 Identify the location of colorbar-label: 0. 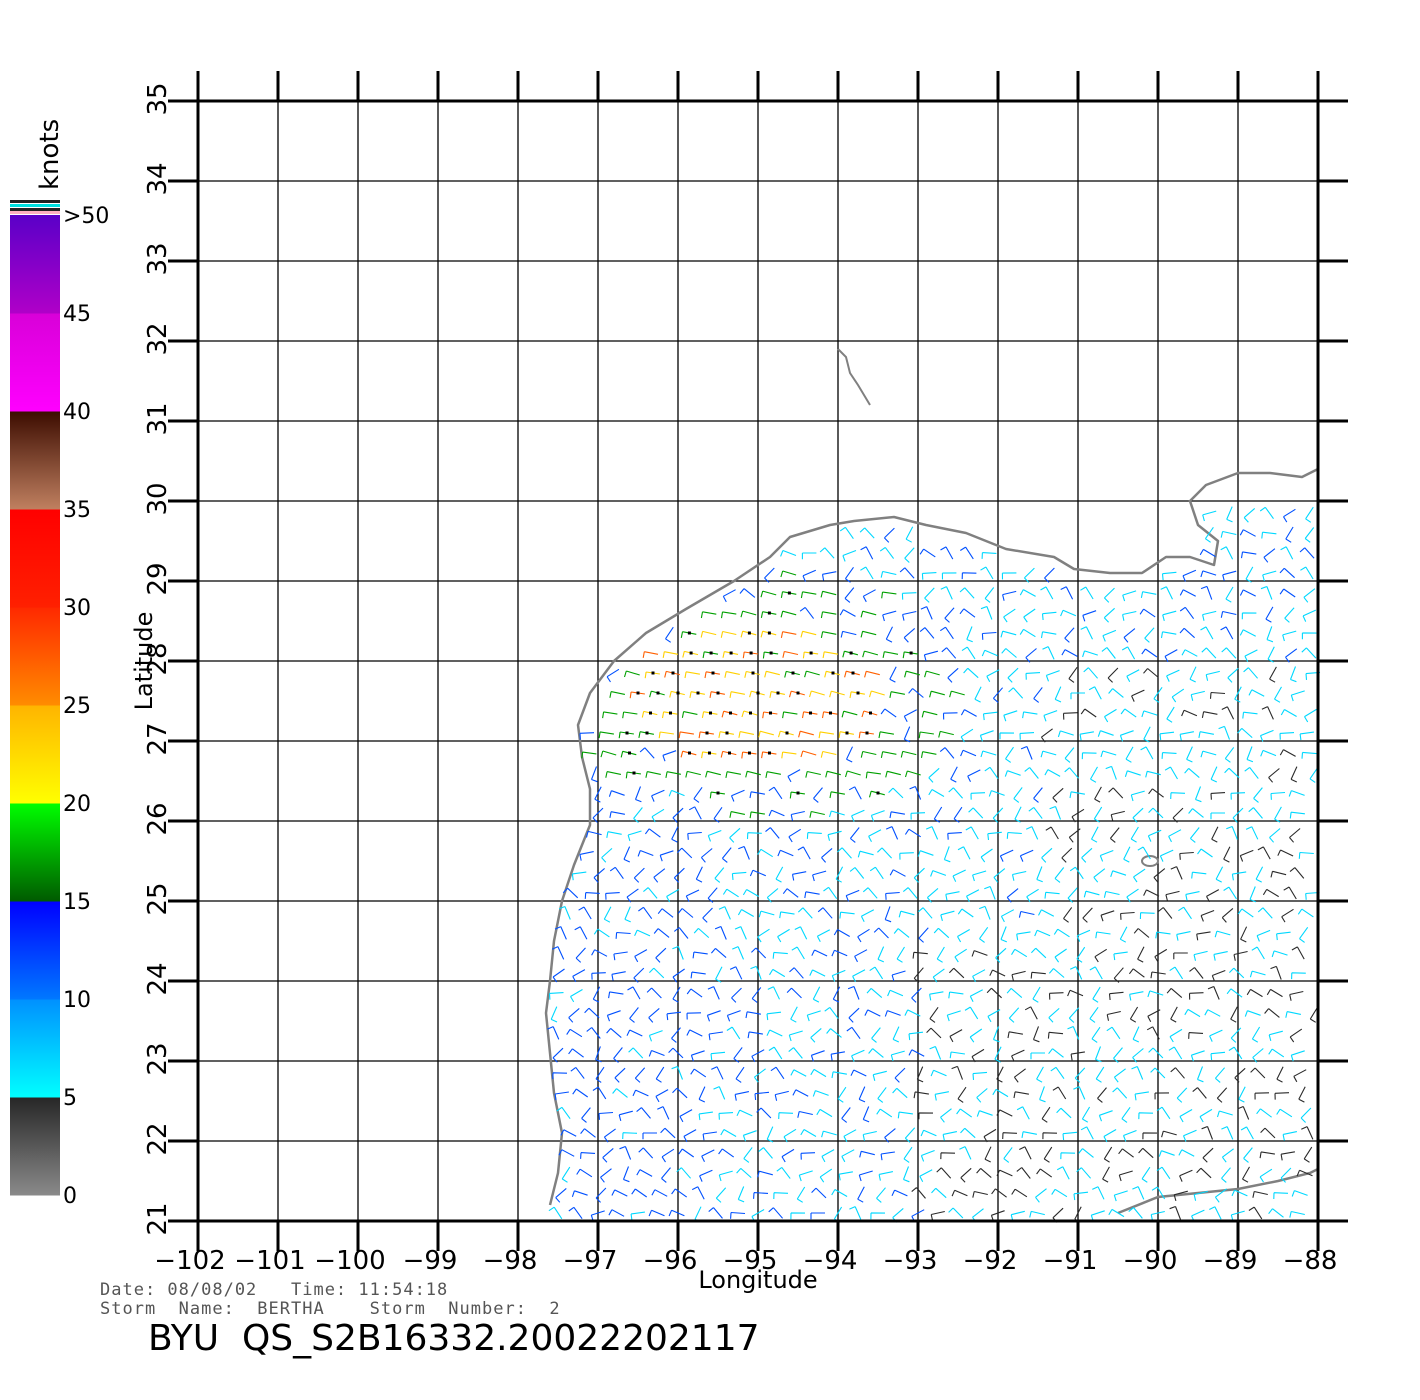
(70, 1196).